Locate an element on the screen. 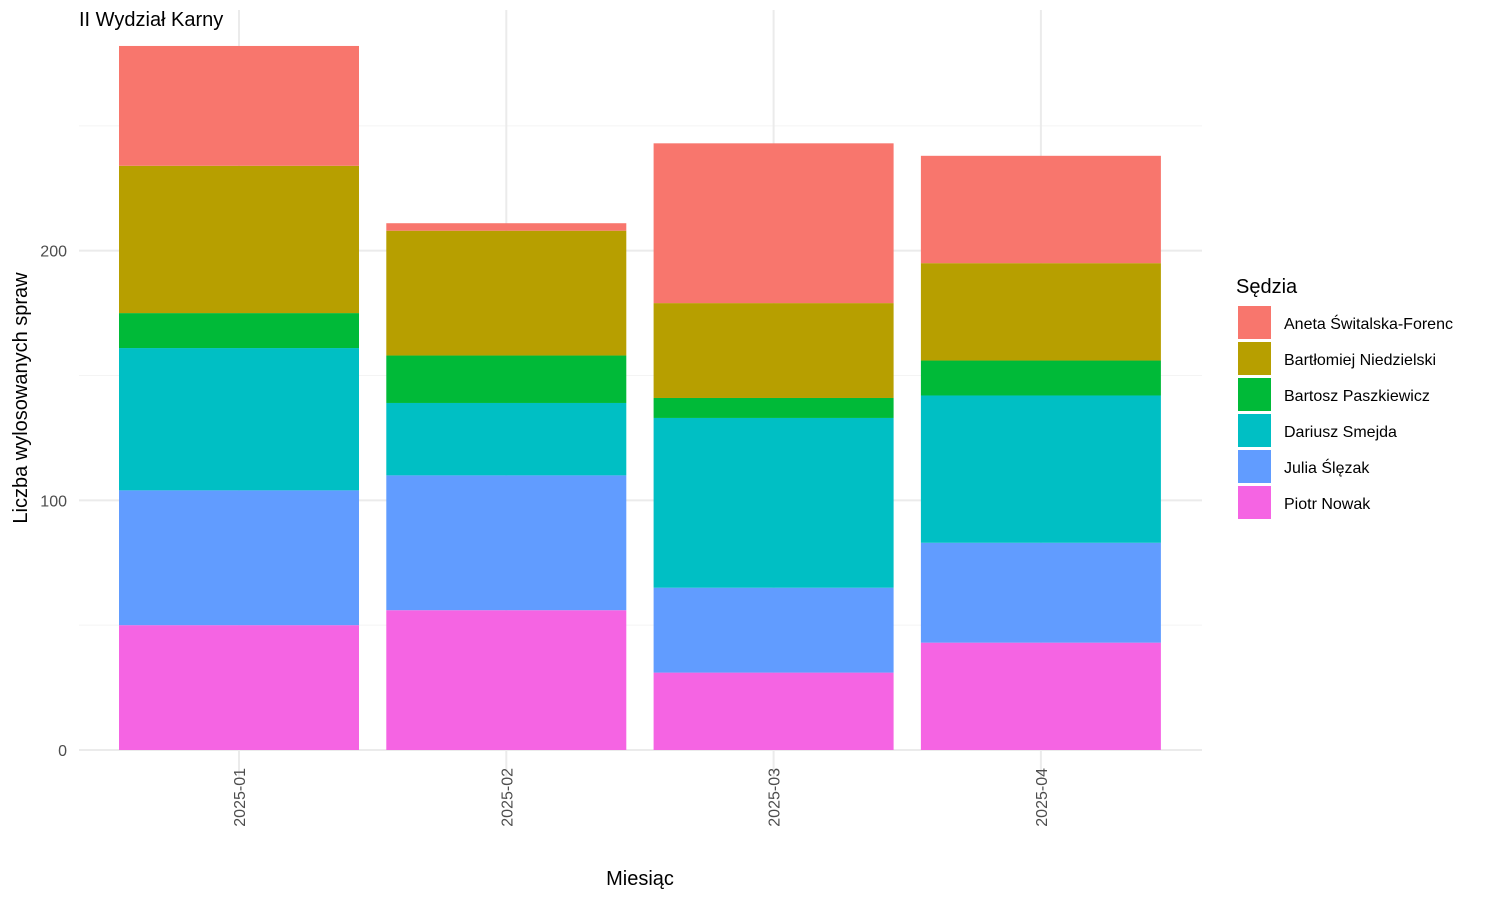 This screenshot has width=1500, height=900. legend-label: Dariusz Smejda is located at coordinates (1340, 432).